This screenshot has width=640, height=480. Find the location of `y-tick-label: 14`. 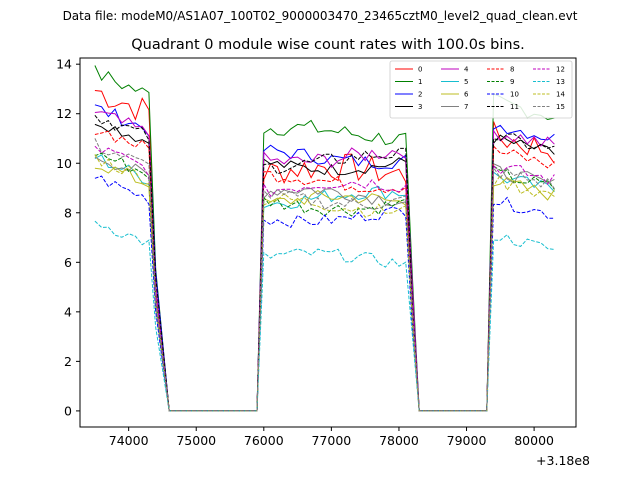

y-tick-label: 14 is located at coordinates (64, 64).